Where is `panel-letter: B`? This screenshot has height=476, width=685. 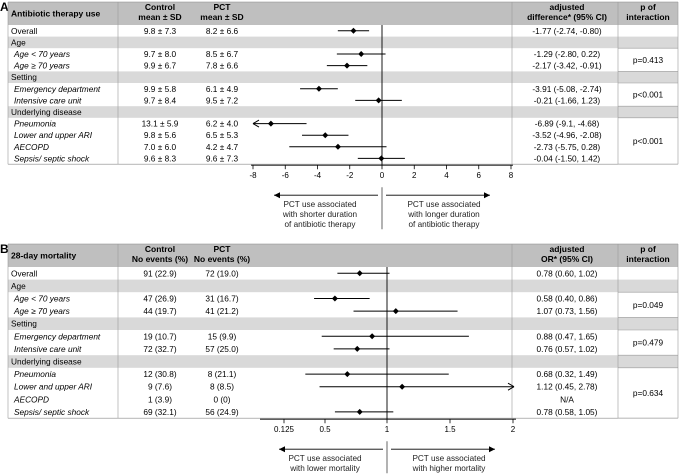 panel-letter: B is located at coordinates (4, 249).